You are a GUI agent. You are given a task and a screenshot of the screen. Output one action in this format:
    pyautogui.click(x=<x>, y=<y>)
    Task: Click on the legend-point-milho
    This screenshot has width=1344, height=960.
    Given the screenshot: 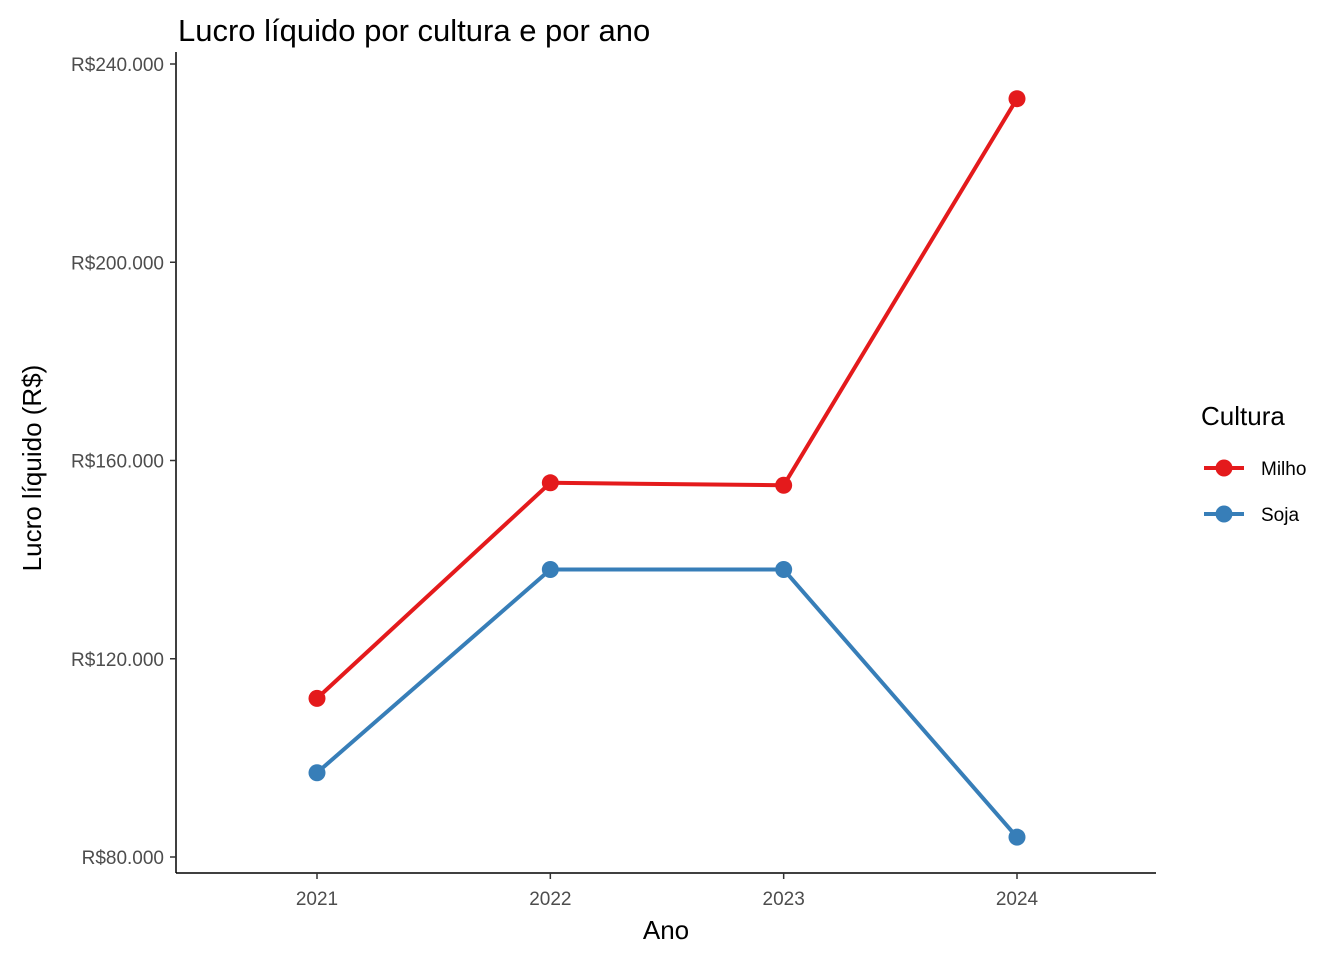 What is the action you would take?
    pyautogui.click(x=1224, y=468)
    